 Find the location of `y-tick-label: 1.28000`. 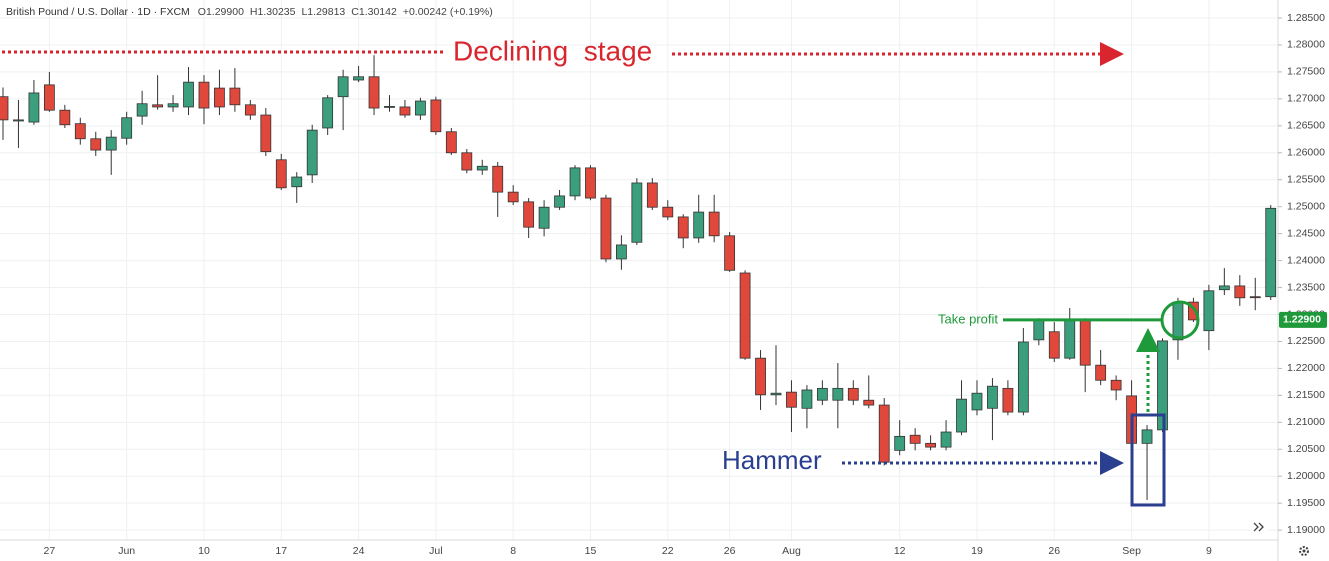

y-tick-label: 1.28000 is located at coordinates (1306, 45).